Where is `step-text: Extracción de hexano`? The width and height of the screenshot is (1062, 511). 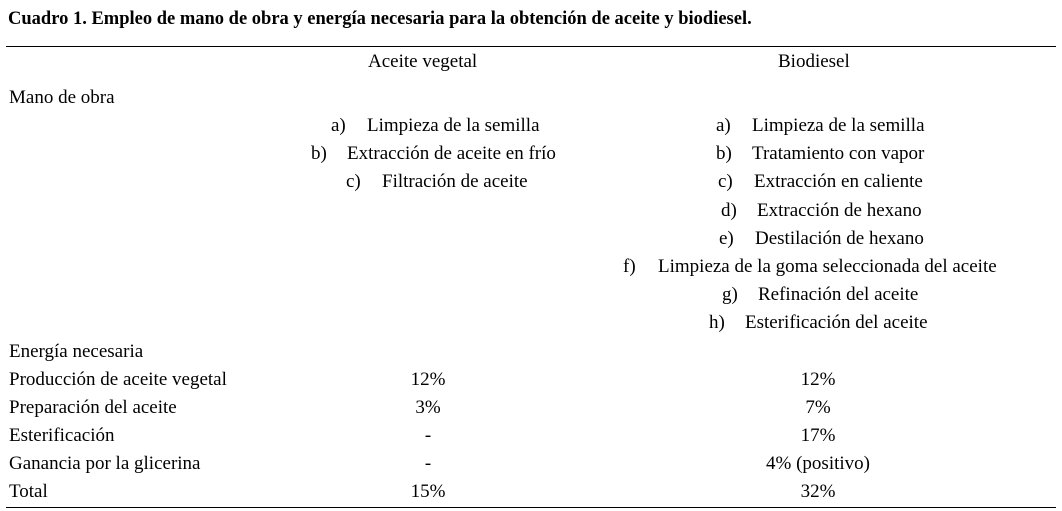
step-text: Extracción de hexano is located at coordinates (839, 210).